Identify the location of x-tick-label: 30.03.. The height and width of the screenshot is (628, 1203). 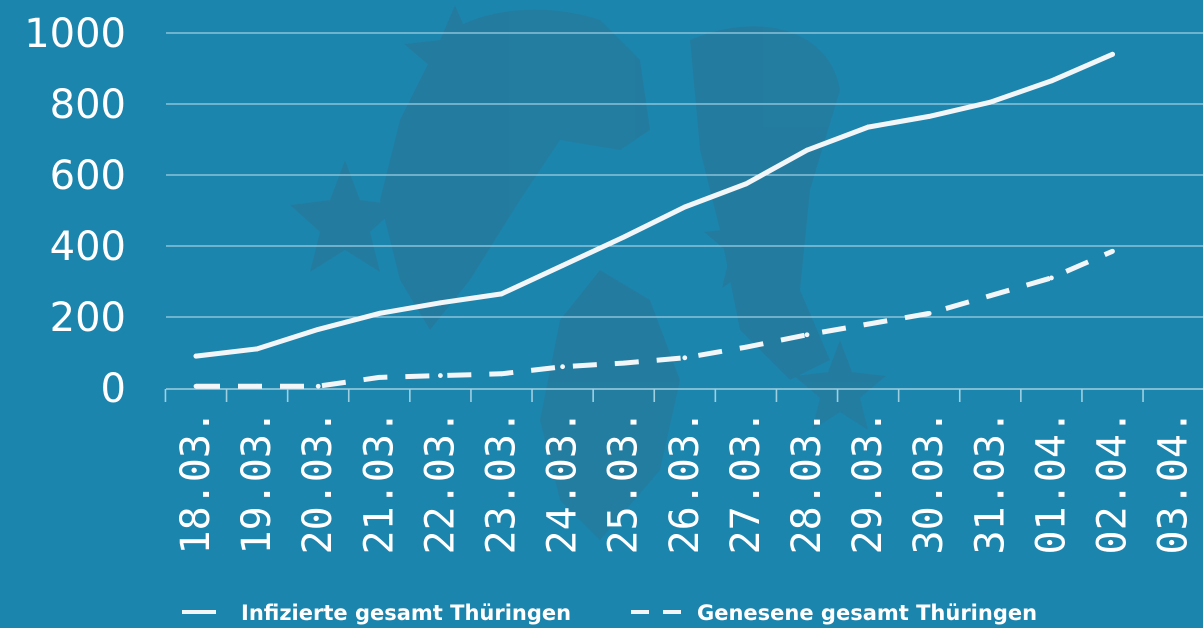
(929, 482).